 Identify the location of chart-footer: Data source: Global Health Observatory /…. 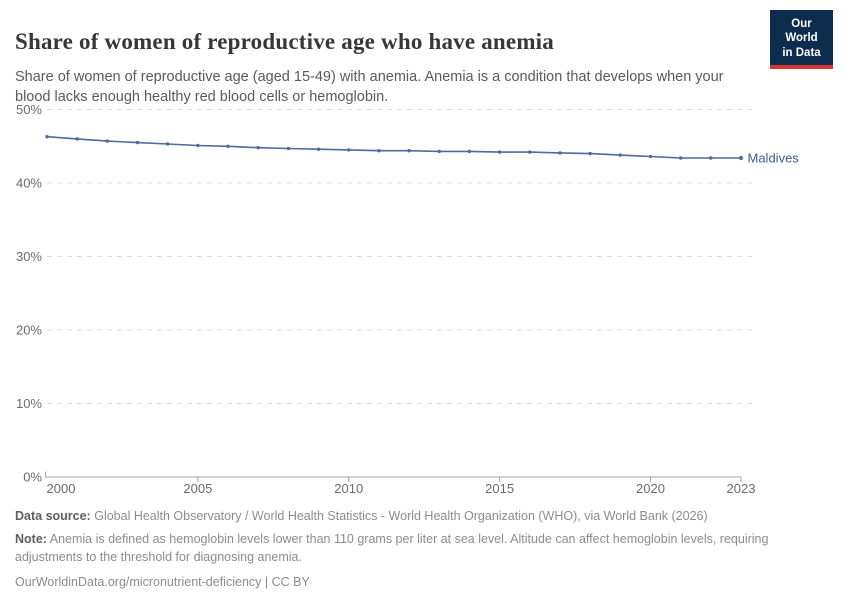
(415, 550).